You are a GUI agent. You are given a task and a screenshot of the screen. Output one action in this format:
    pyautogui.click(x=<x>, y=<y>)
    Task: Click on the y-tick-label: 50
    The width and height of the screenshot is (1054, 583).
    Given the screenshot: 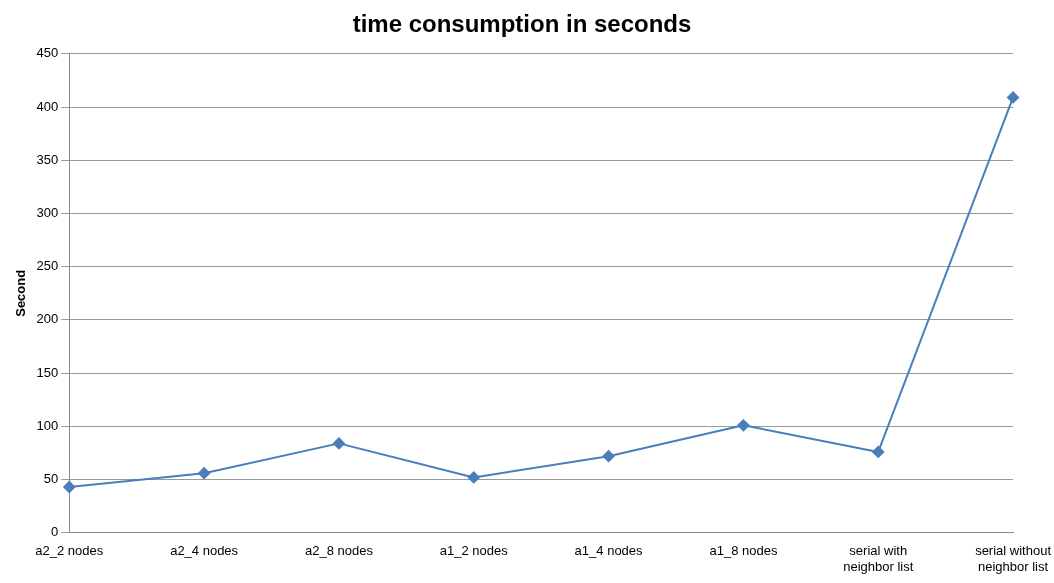 What is the action you would take?
    pyautogui.click(x=51, y=479)
    